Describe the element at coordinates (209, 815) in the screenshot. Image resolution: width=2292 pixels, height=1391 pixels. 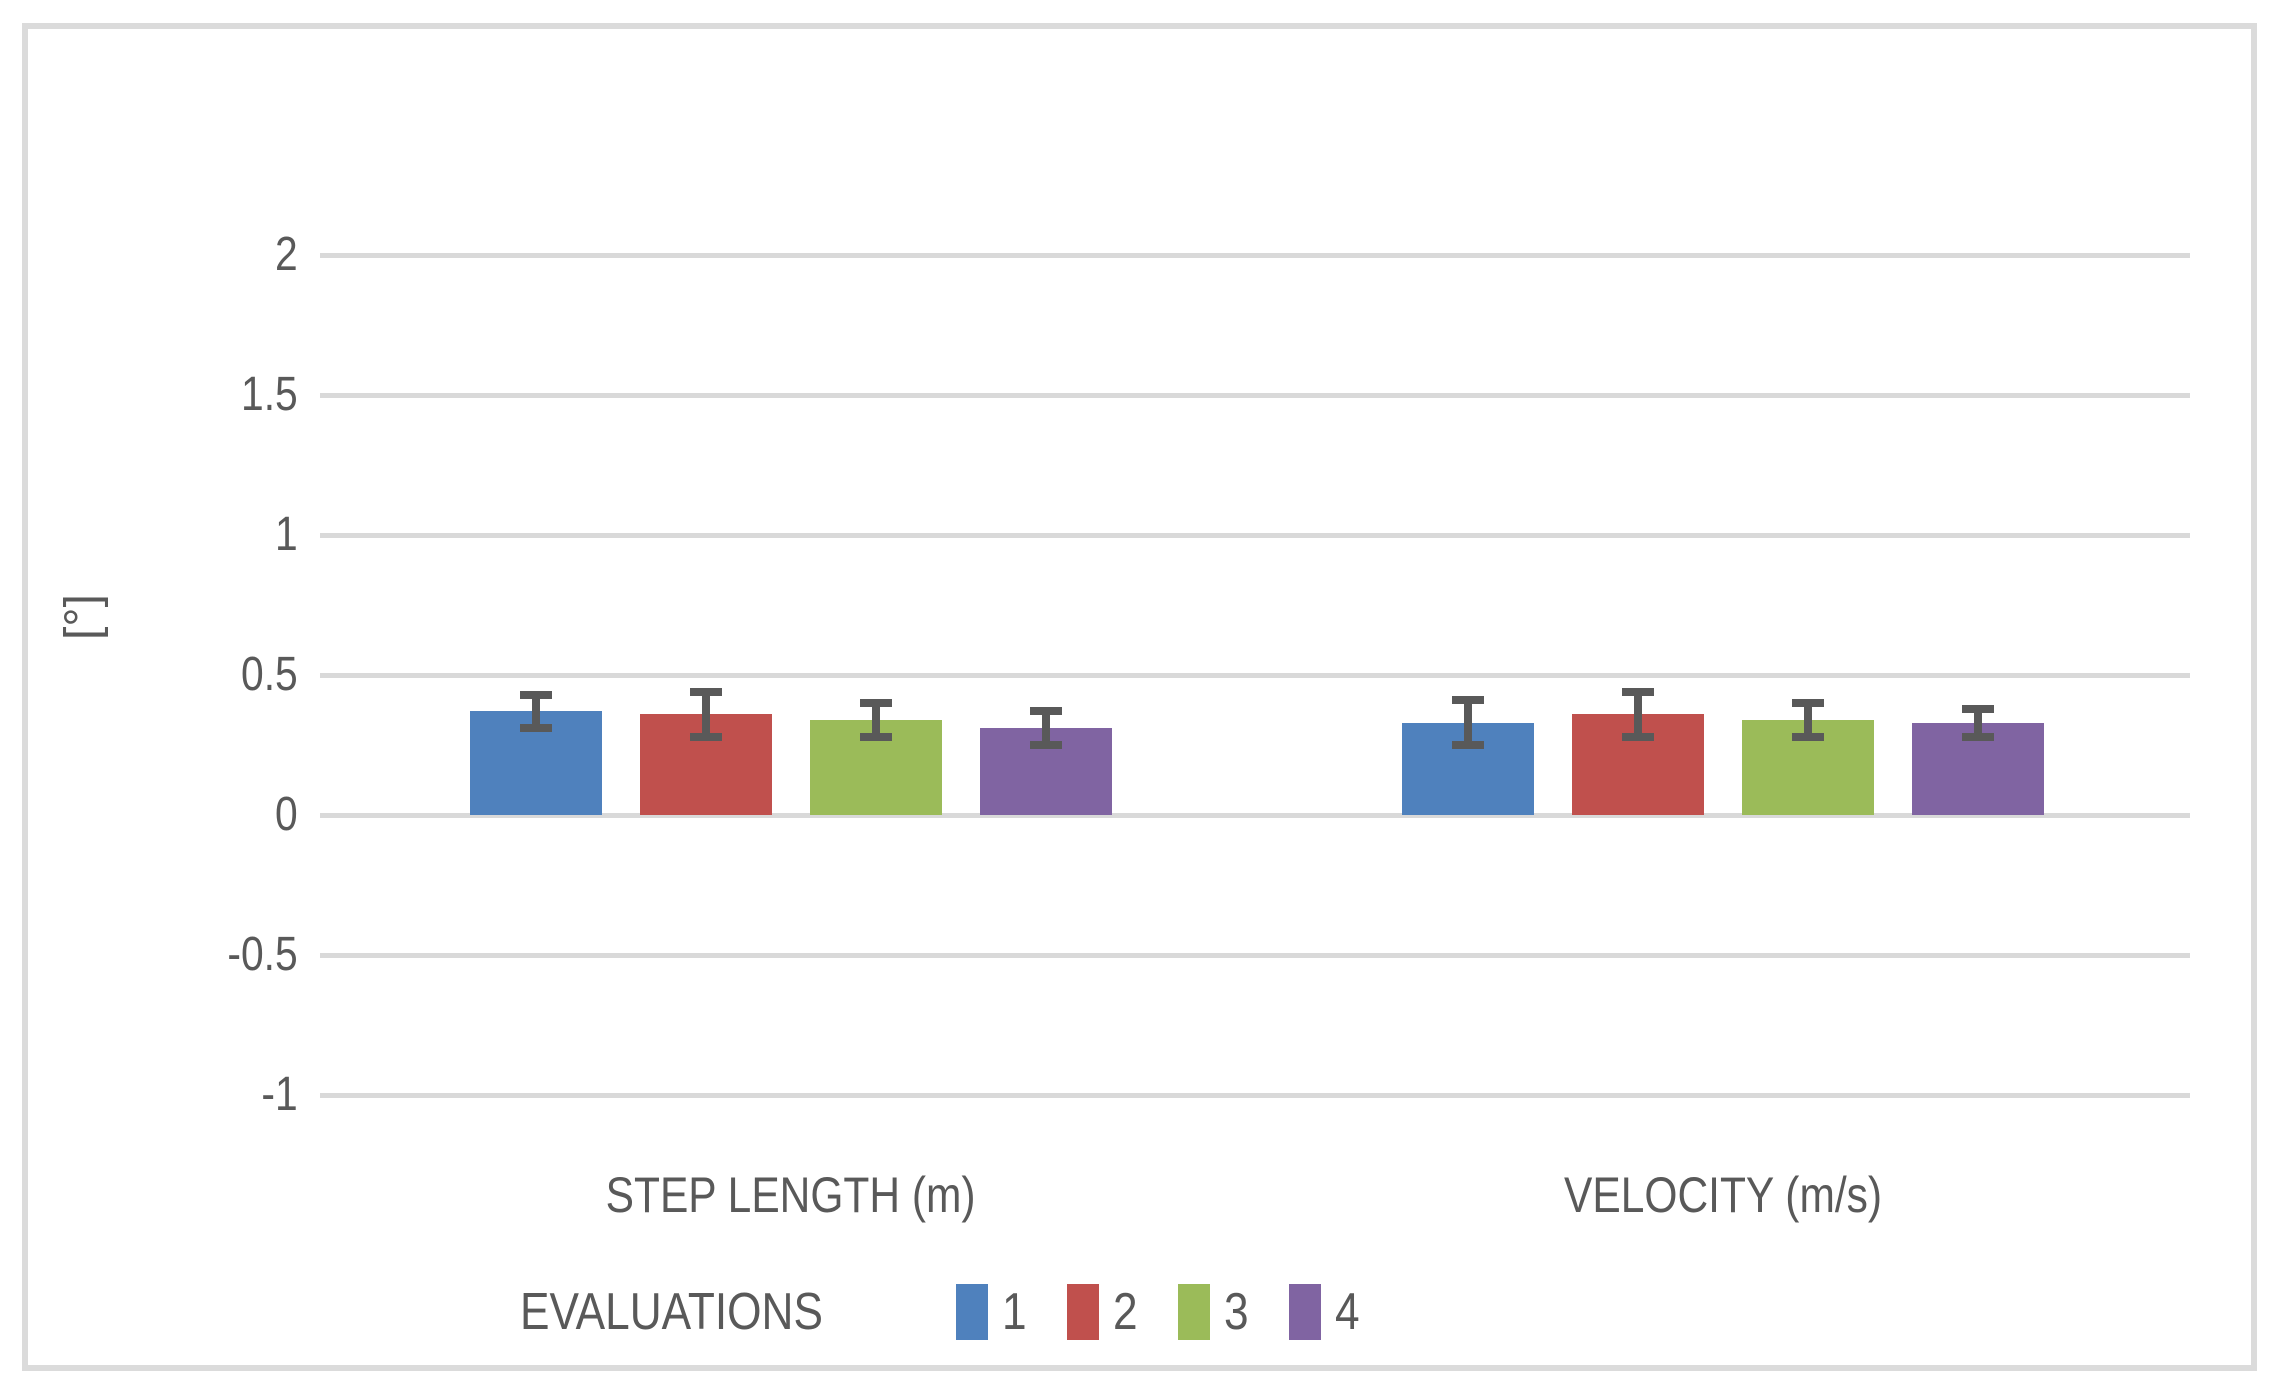
I see `y-tick-label: 0` at that location.